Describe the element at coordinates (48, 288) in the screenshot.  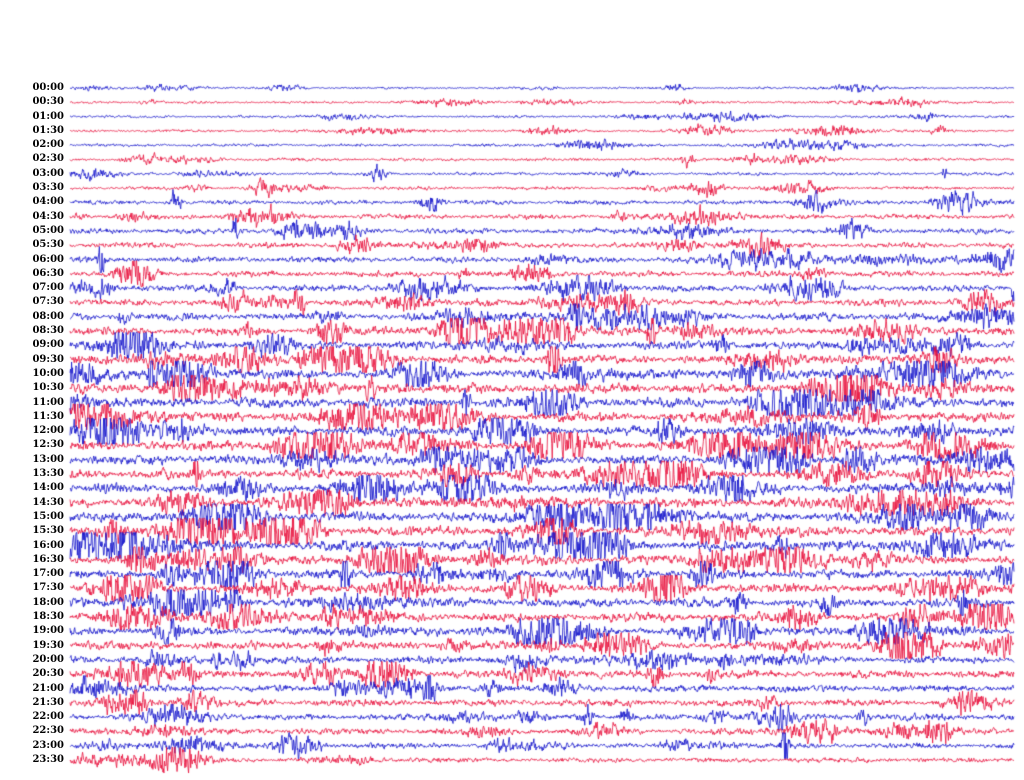
I see `time-label: 07:00` at that location.